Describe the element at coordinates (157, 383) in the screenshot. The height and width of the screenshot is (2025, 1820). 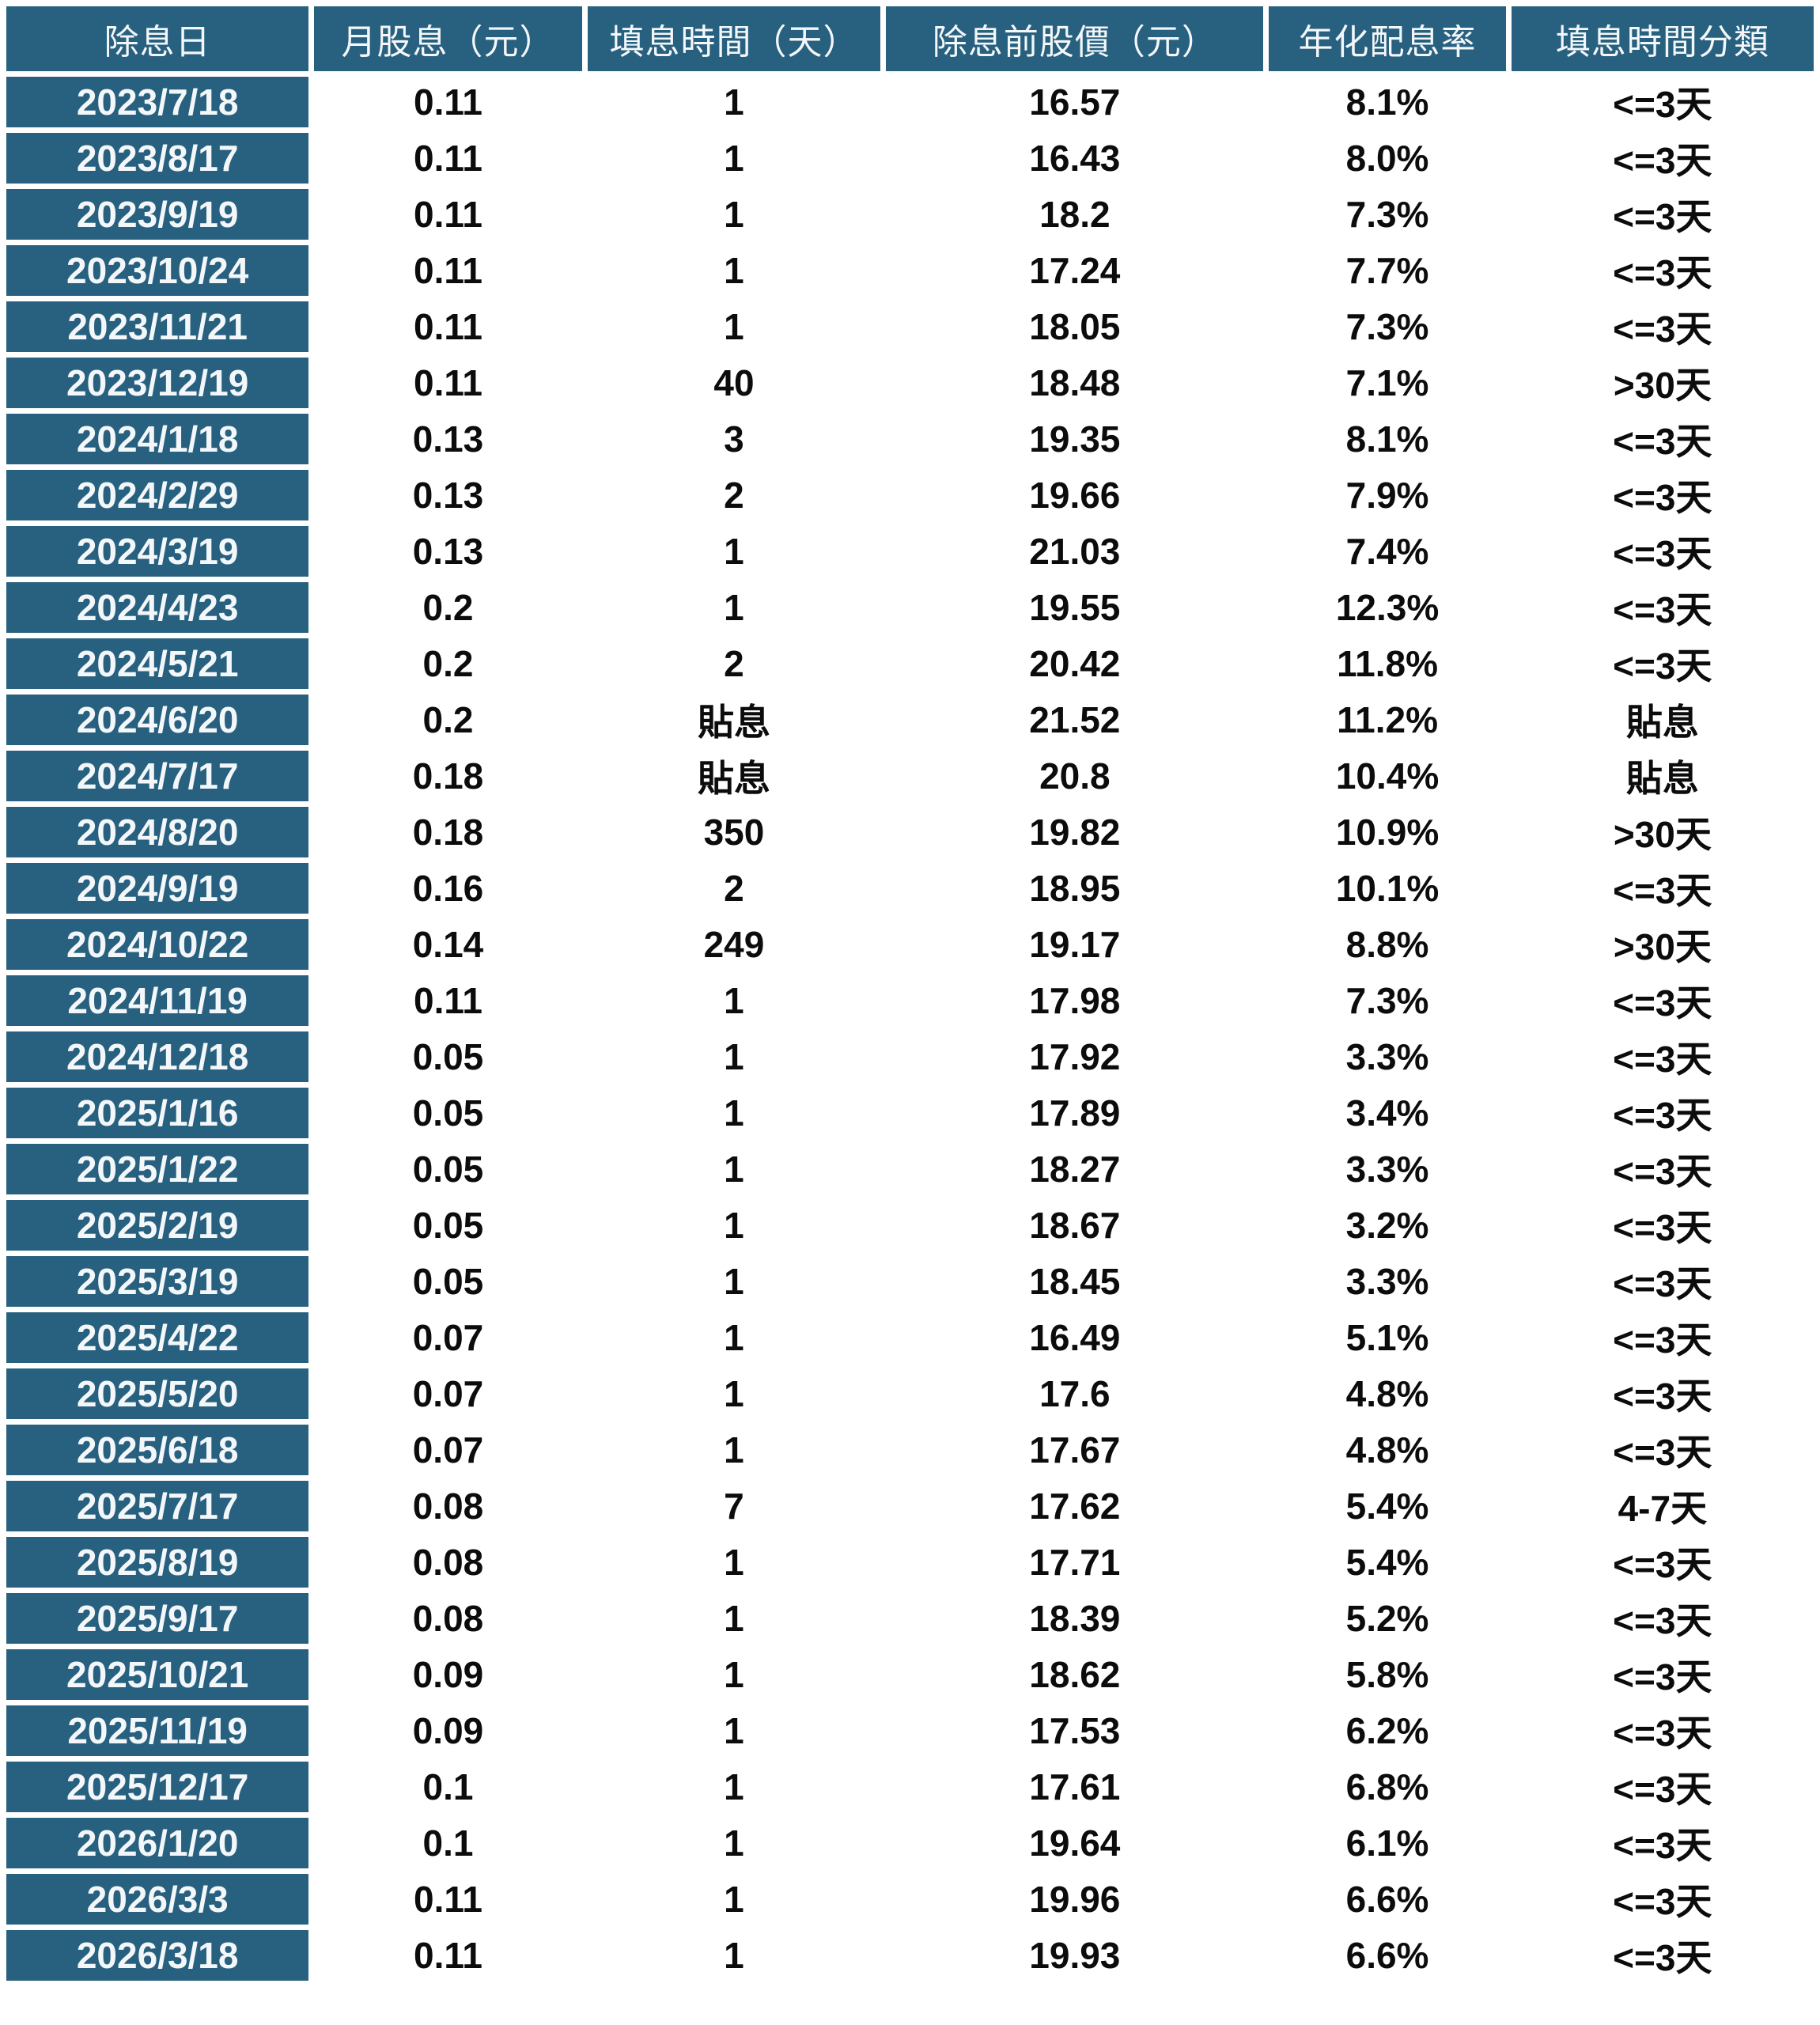
I see `cell-ex-dividend-date: 2023/12/19` at that location.